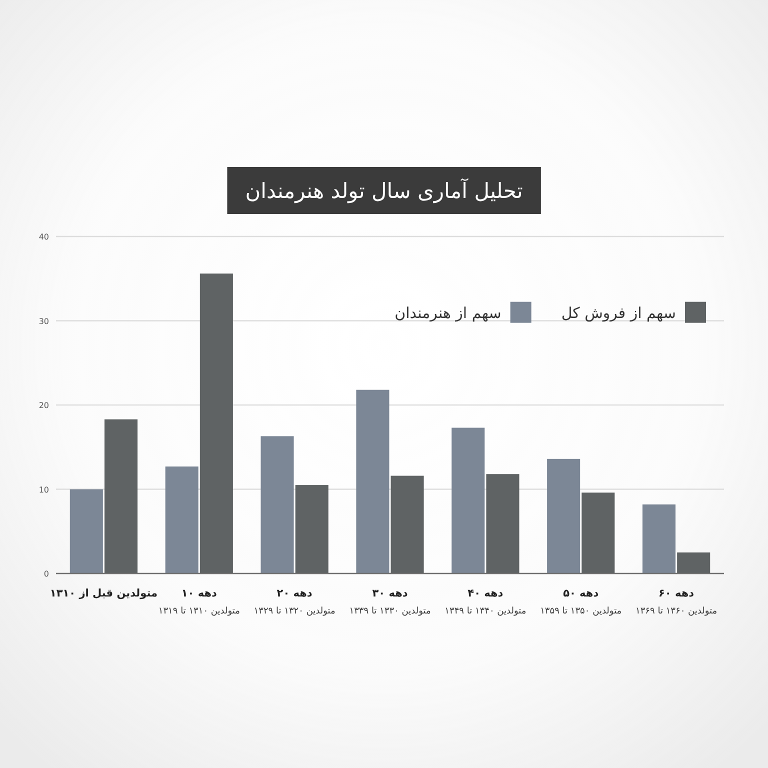  I want to click on y-tick-label: 10, so click(43, 489).